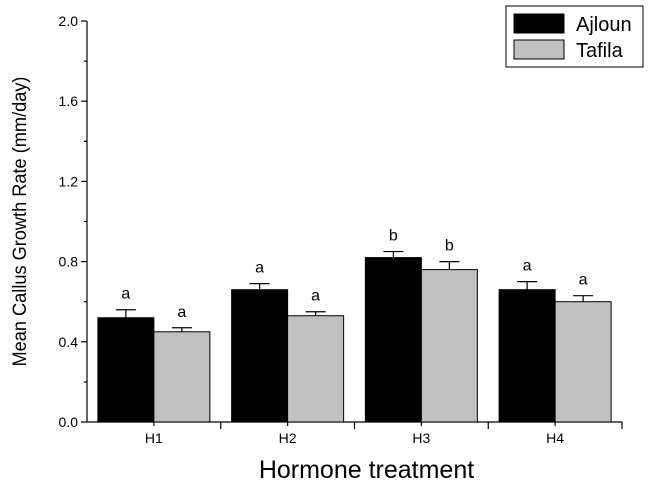 The width and height of the screenshot is (654, 492). I want to click on y-tick-label: 0.0, so click(69, 422).